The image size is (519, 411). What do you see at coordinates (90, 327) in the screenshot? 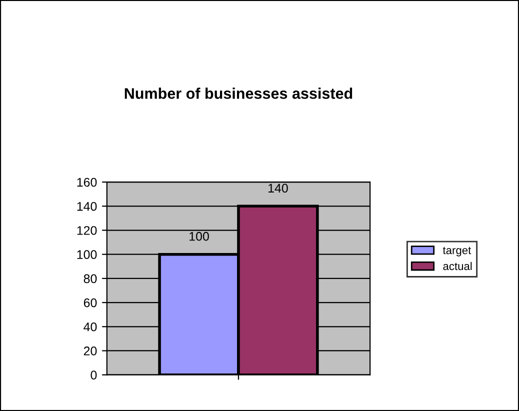
I see `y-tick-label: 40` at bounding box center [90, 327].